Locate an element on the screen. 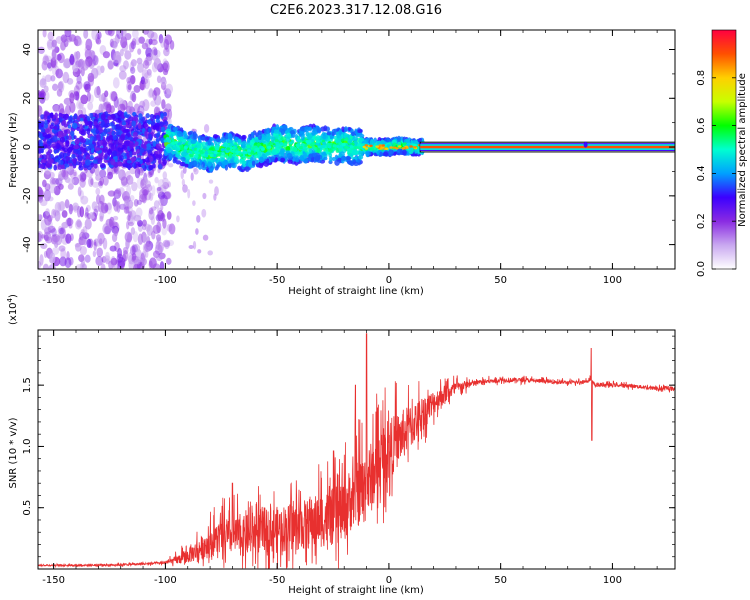 The height and width of the screenshot is (600, 750). x-tick-label: -150 is located at coordinates (53, 280).